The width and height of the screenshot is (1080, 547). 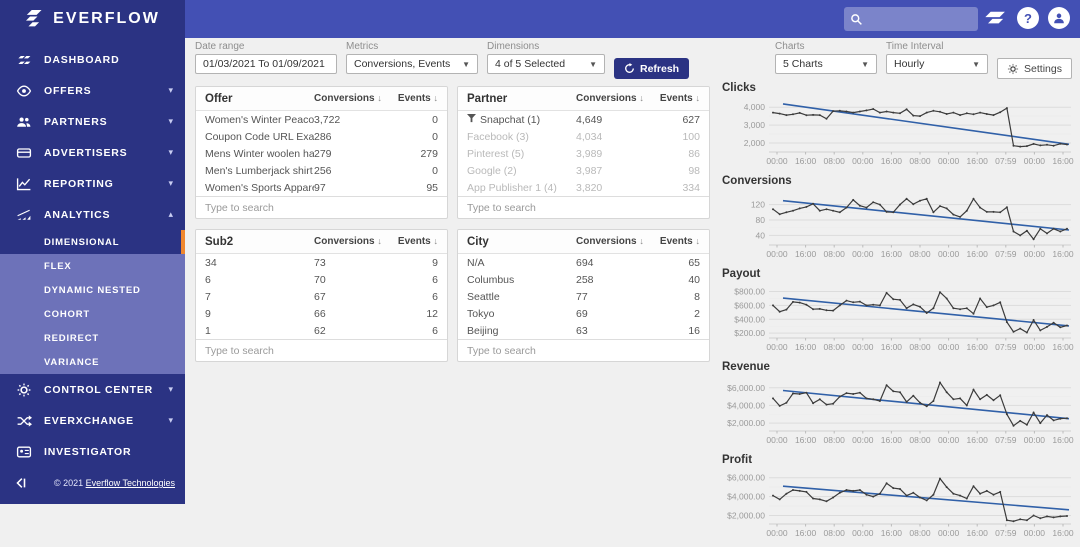 What do you see at coordinates (432, 314) in the screenshot?
I see `row-events: 12` at bounding box center [432, 314].